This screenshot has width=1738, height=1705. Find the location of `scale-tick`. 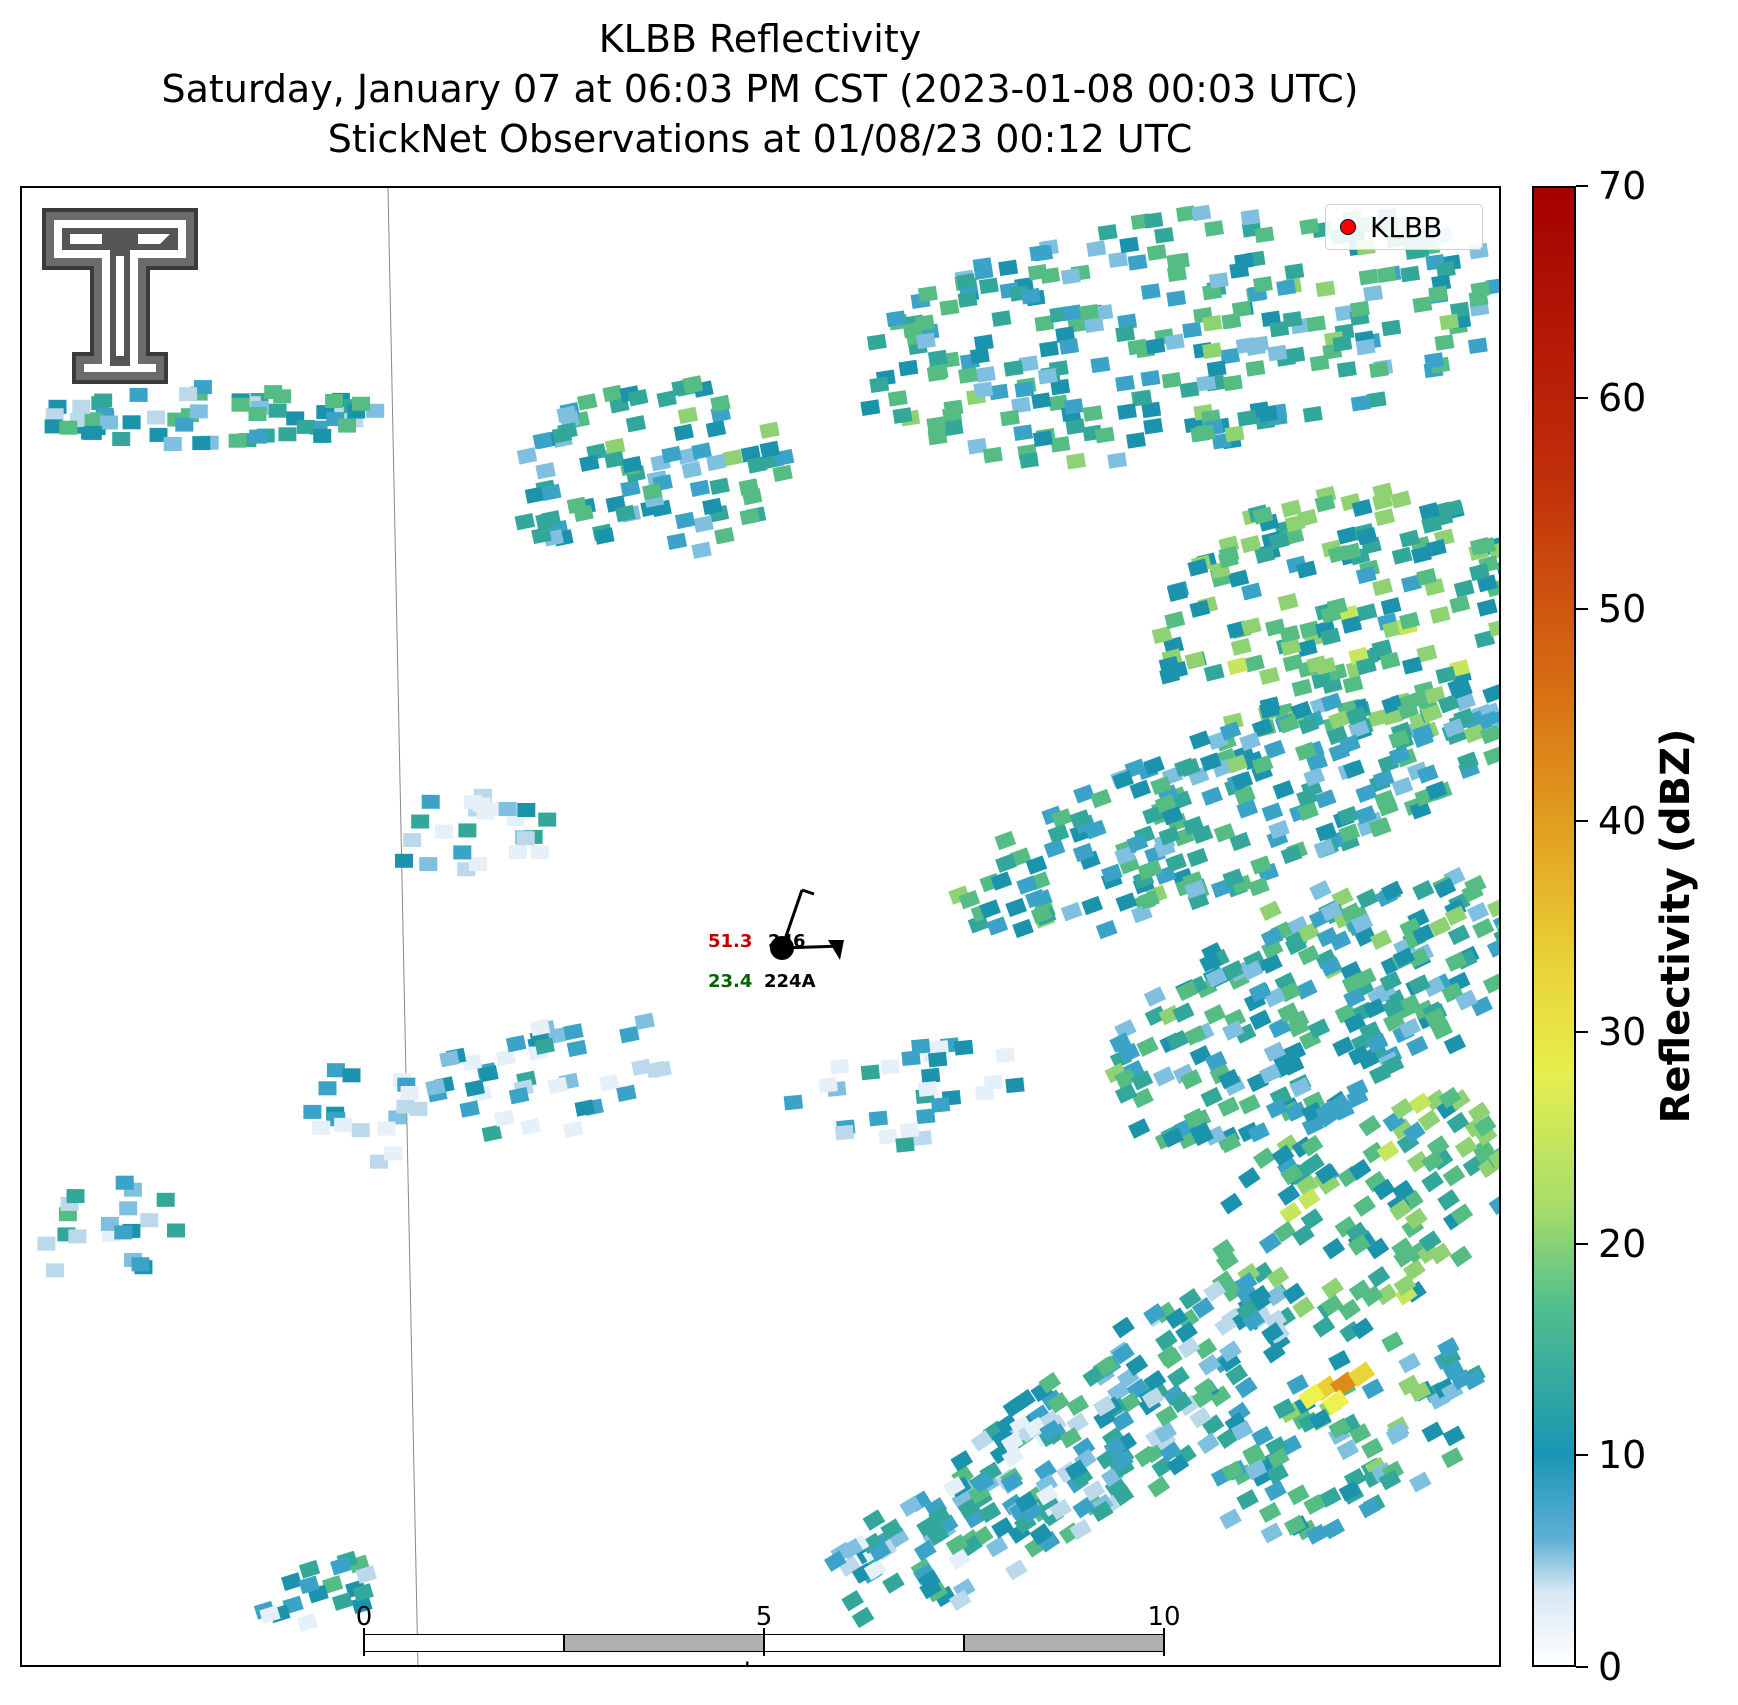

scale-tick is located at coordinates (1164, 1642).